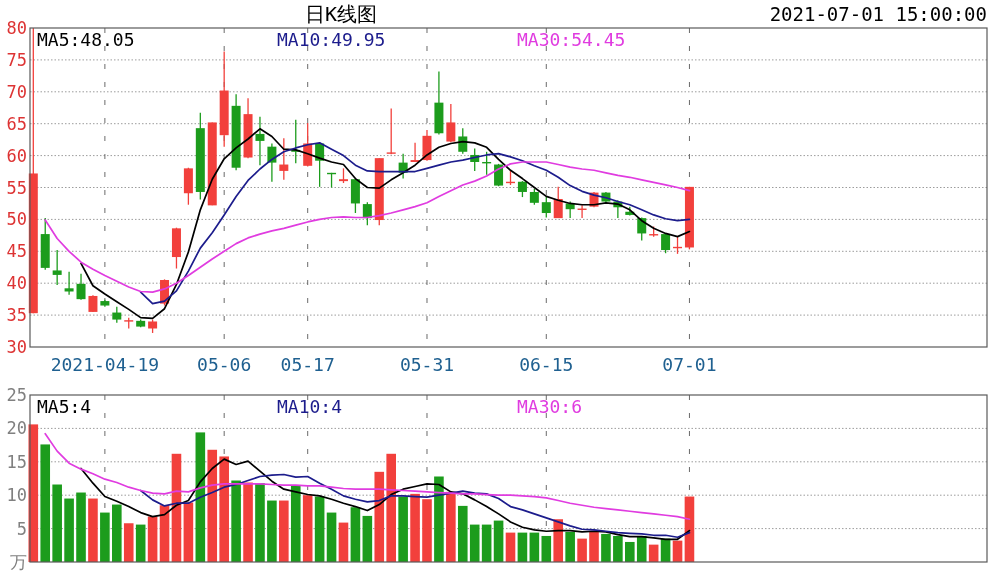 Image resolution: width=1002 pixels, height=574 pixels. Describe the element at coordinates (16, 91) in the screenshot. I see `y-tick-label: 70` at that location.